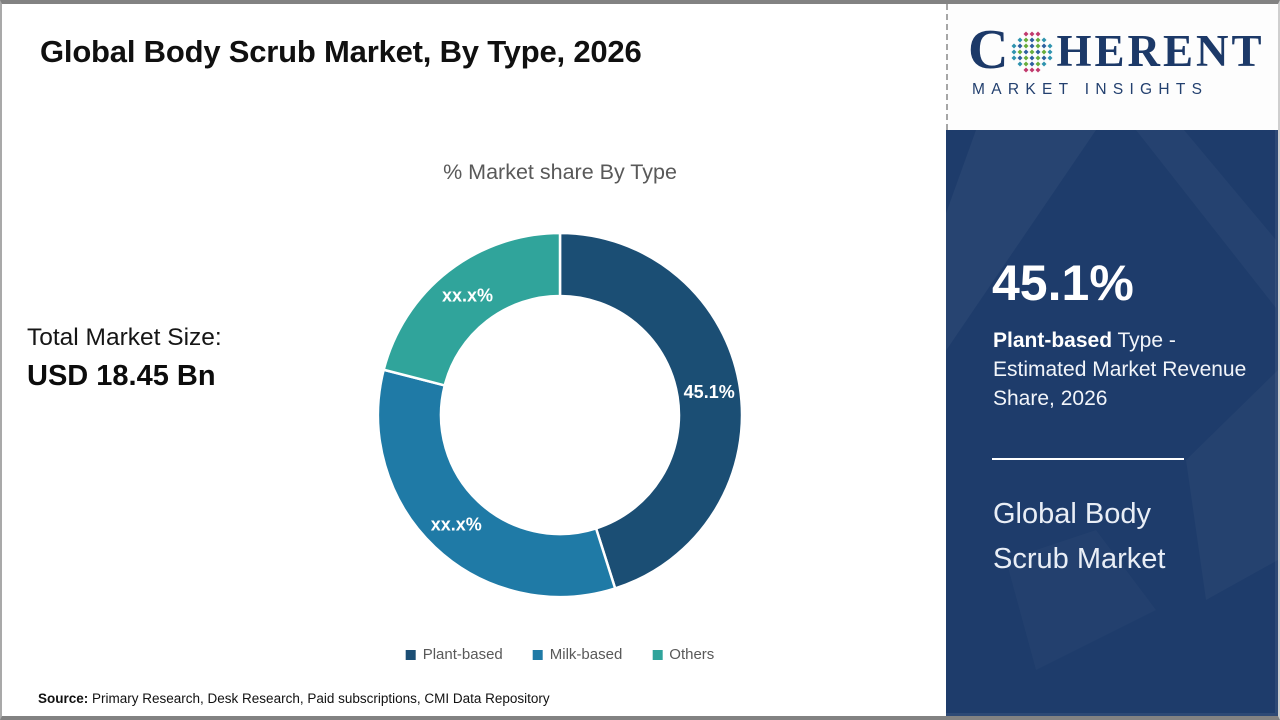 Image resolution: width=1280 pixels, height=720 pixels. What do you see at coordinates (462, 654) in the screenshot?
I see `legend-label-plant-based: Plant-based` at bounding box center [462, 654].